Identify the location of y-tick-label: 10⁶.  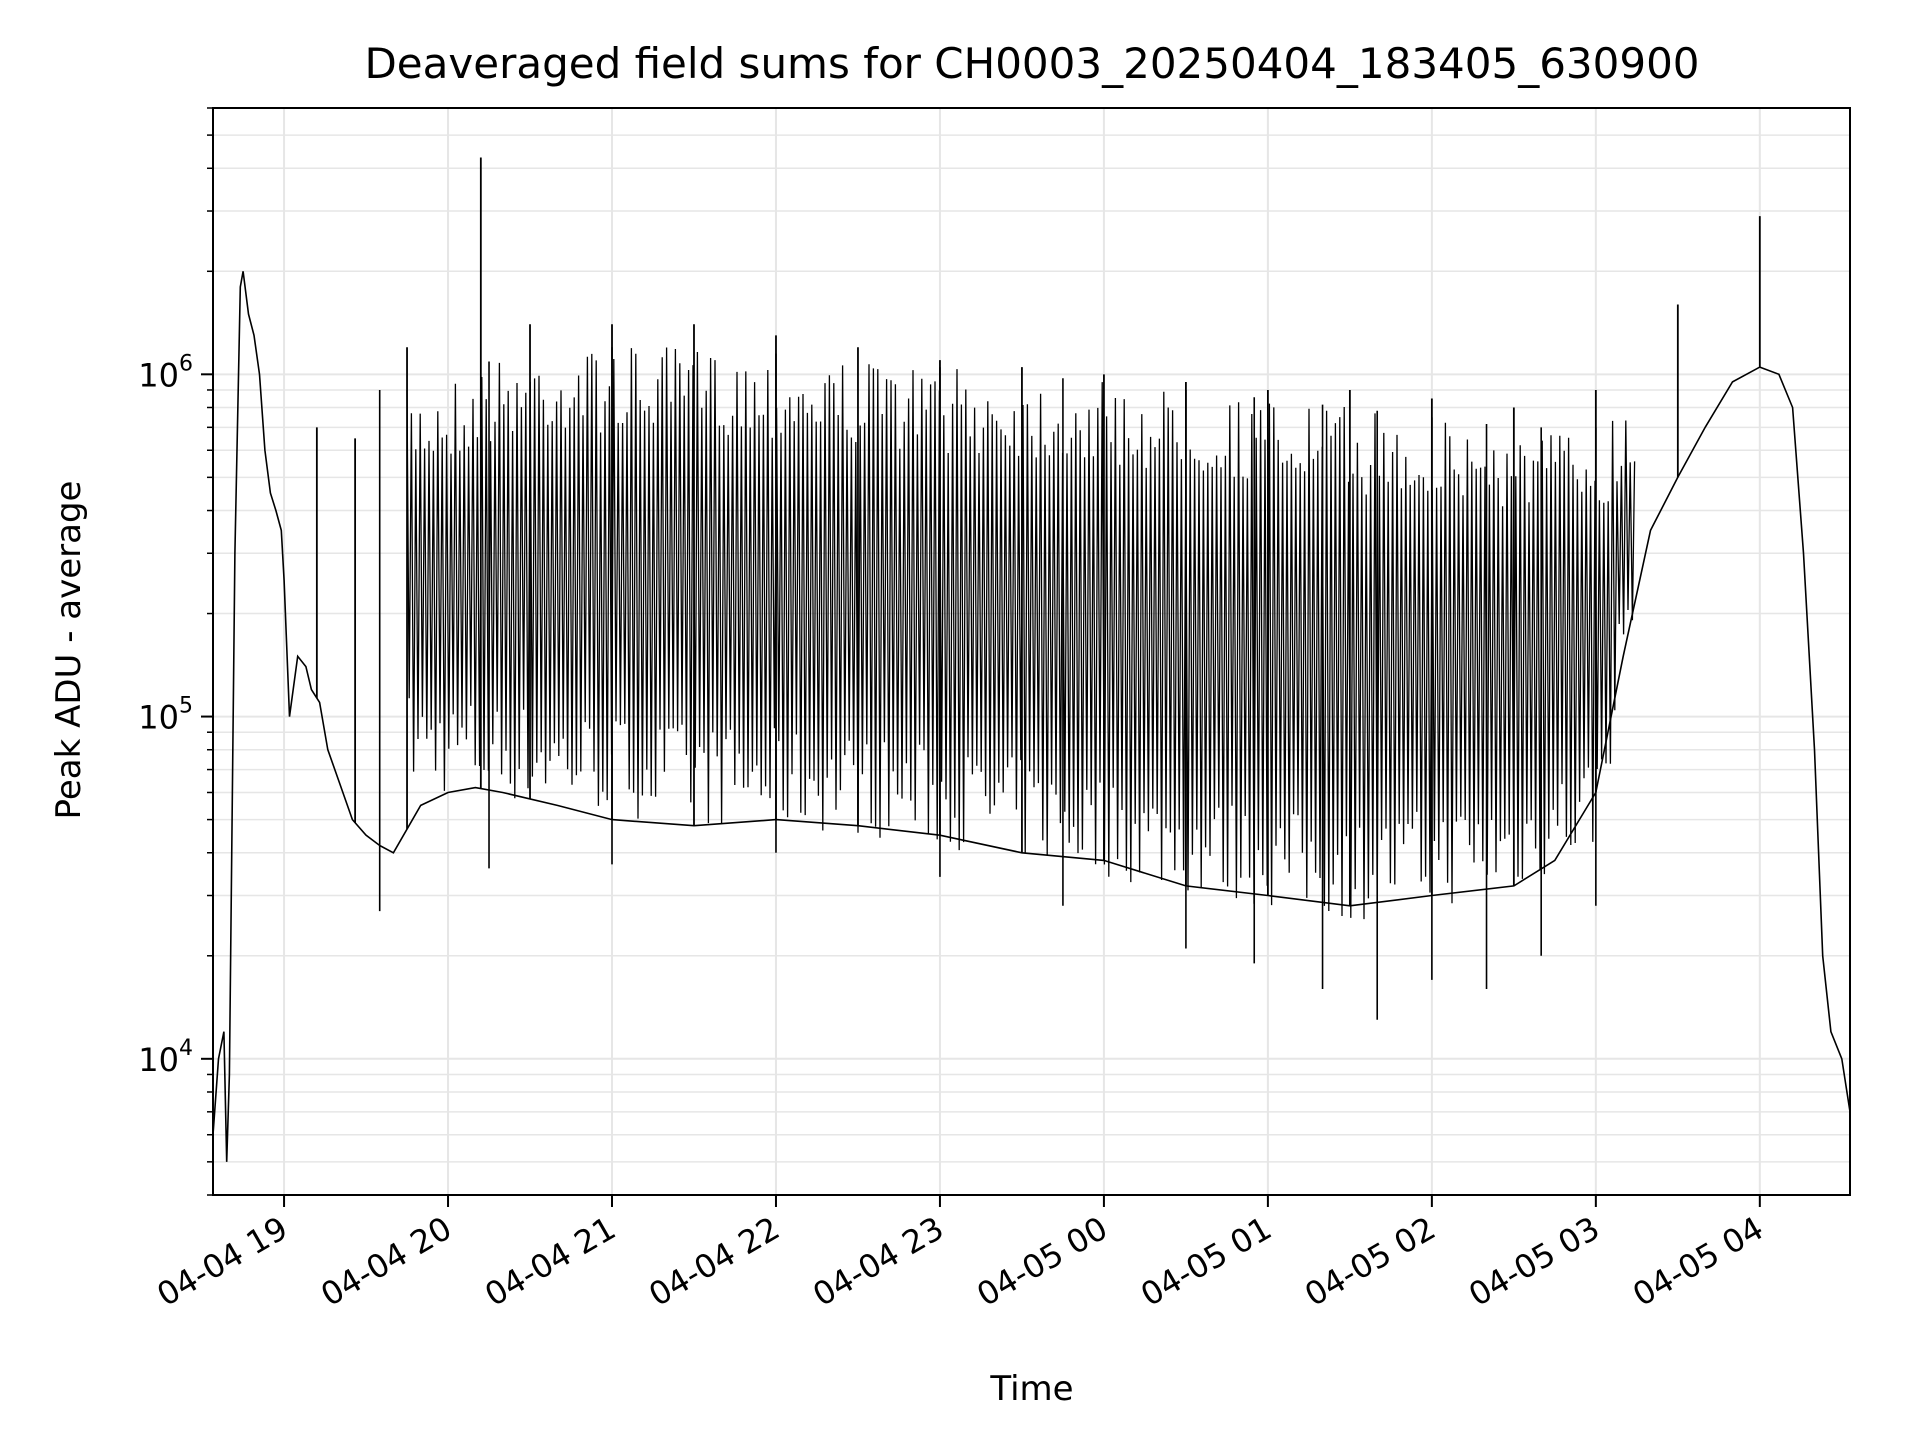
(165, 372).